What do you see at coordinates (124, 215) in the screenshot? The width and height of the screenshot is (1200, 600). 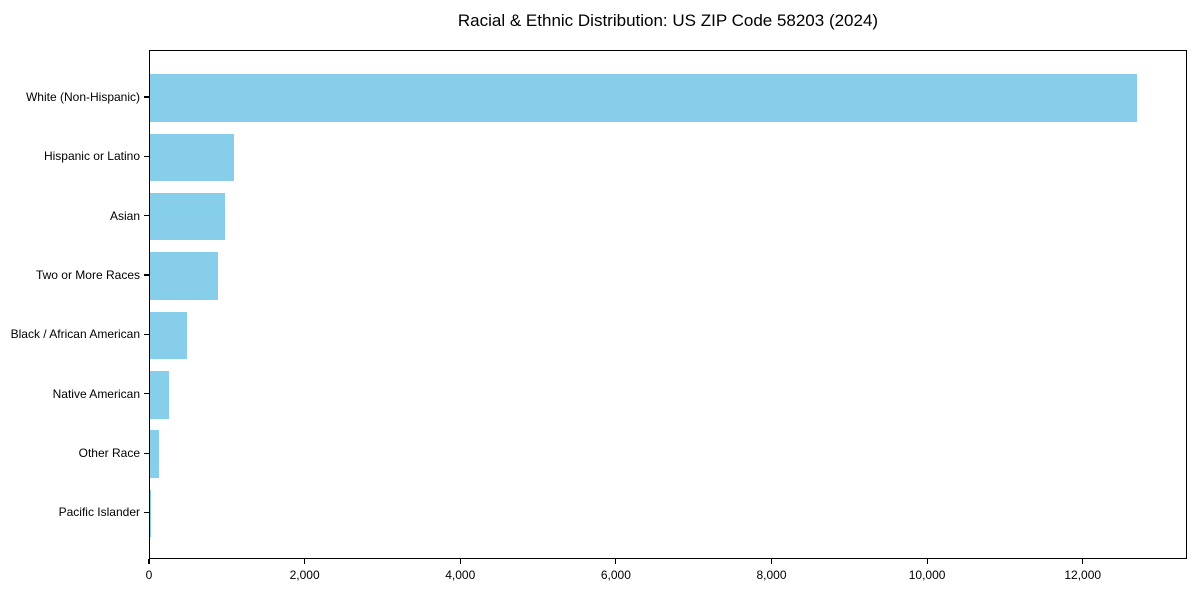 I see `y-axis-label: Asian` at bounding box center [124, 215].